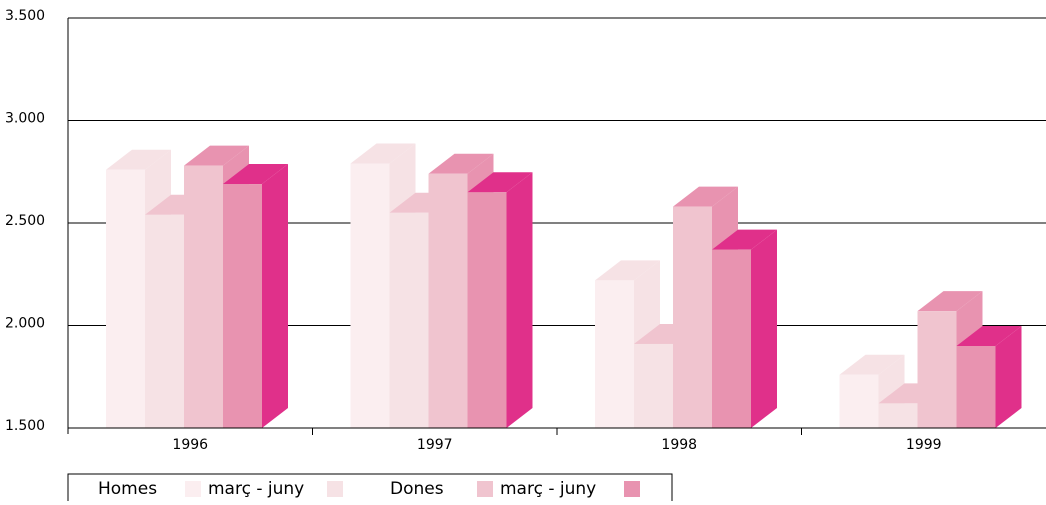 The width and height of the screenshot is (1046, 505). Describe the element at coordinates (25, 119) in the screenshot. I see `y-tick-label: 3.000` at that location.